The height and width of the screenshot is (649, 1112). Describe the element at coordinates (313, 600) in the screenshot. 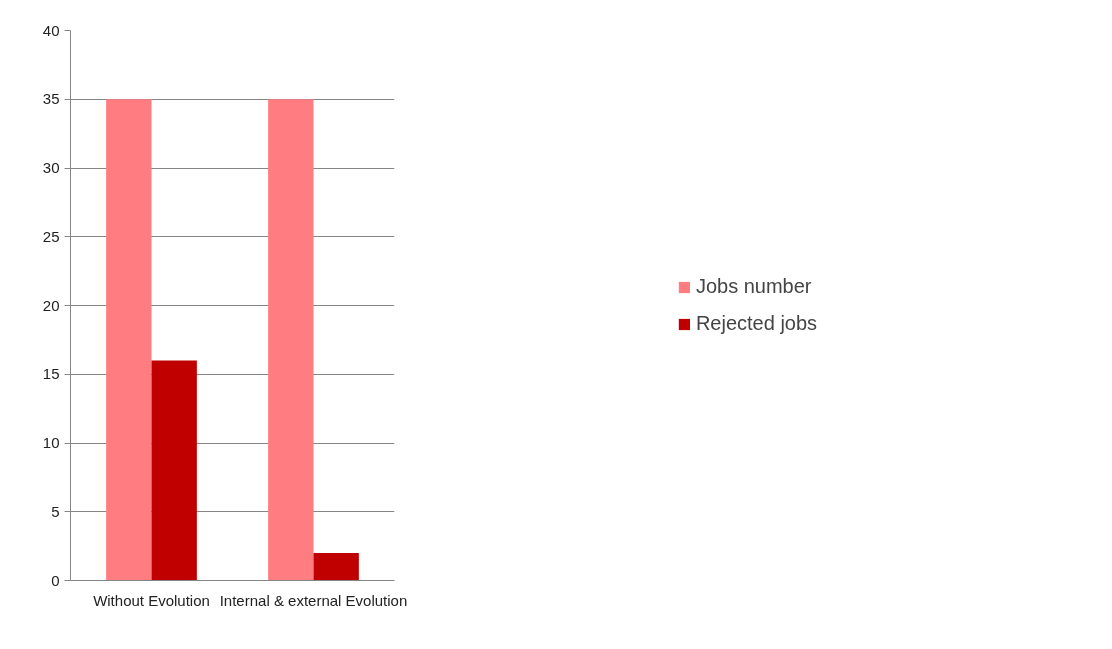

I see `x-tick-label: Internal & external Evolution` at that location.